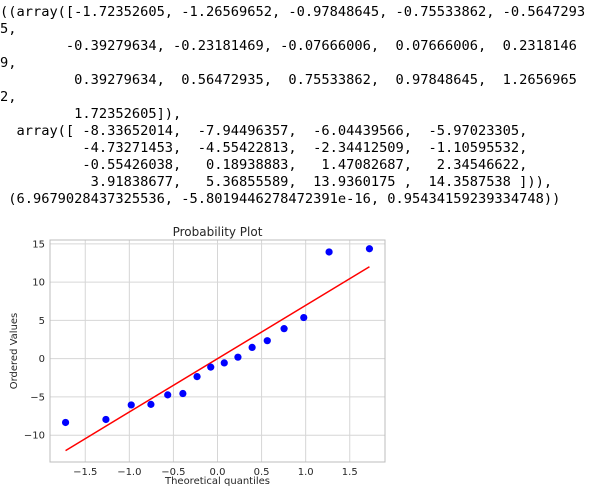 The width and height of the screenshot is (610, 496). I want to click on x-tick-label: 1.0, so click(306, 472).